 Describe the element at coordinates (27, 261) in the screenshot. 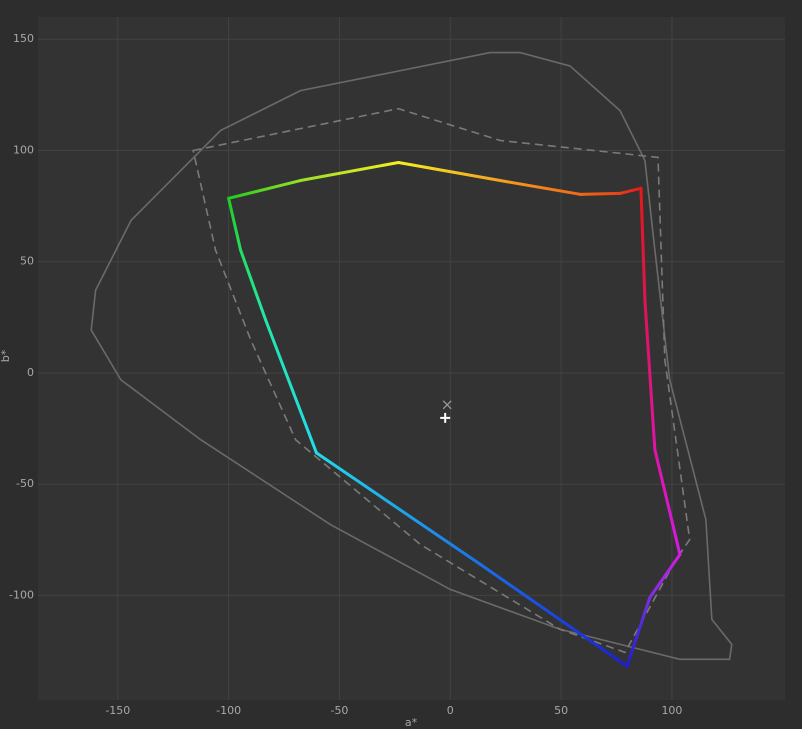

I see `y-tick-label: 50` at that location.